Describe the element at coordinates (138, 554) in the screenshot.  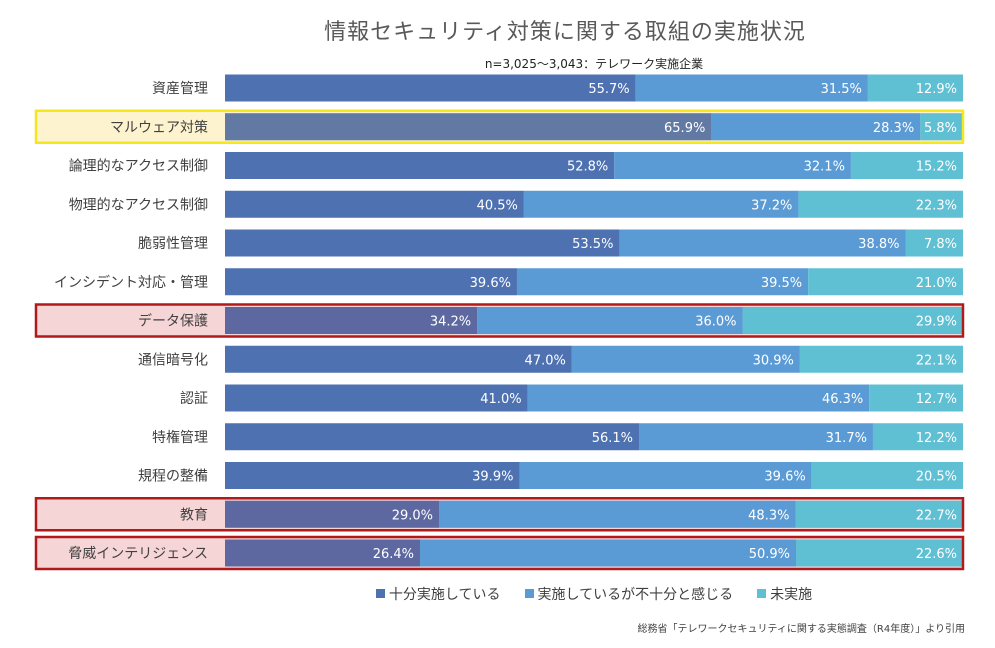
I see `category-label: 脅威インテリジェンス` at that location.